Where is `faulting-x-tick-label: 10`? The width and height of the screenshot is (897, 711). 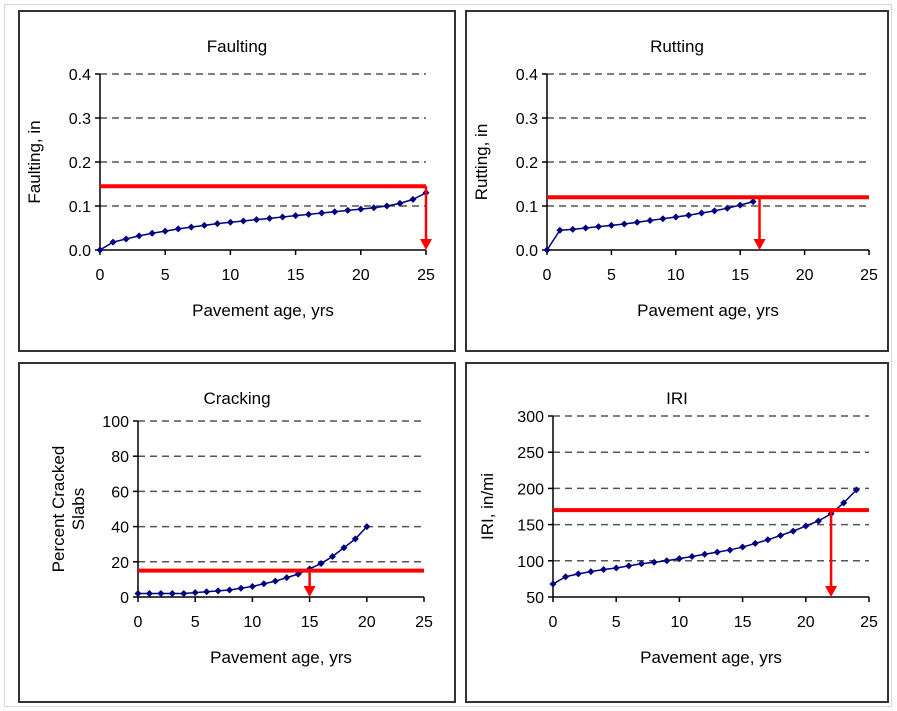
faulting-x-tick-label: 10 is located at coordinates (231, 275).